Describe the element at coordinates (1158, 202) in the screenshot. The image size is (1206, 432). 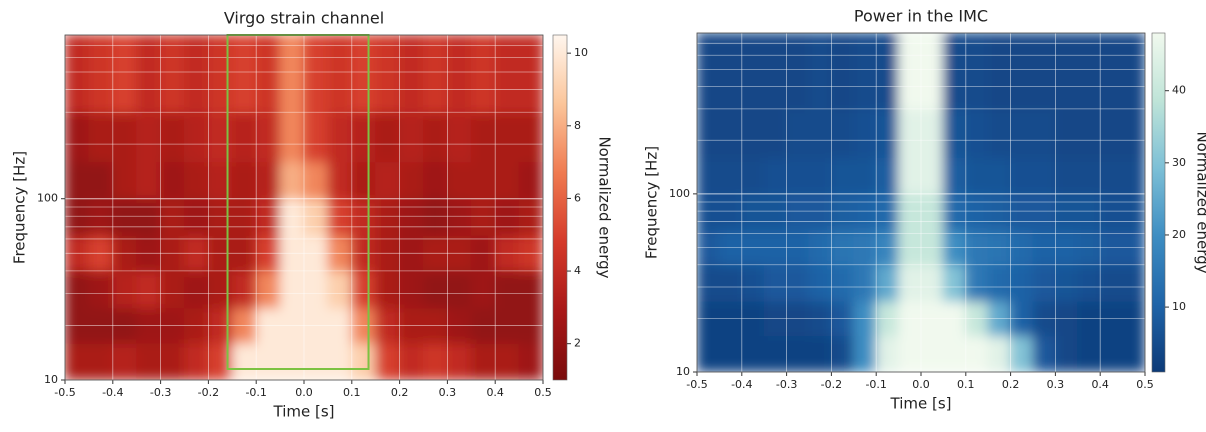
I see `colorbar` at that location.